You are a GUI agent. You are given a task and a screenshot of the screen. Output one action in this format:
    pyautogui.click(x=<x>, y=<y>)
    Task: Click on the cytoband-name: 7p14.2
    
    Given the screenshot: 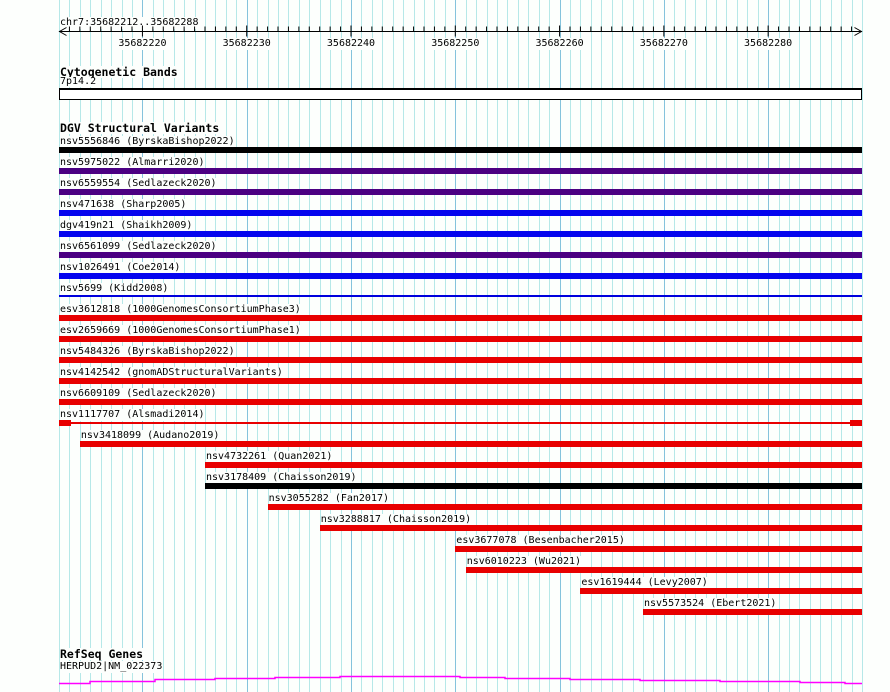 What is the action you would take?
    pyautogui.click(x=78, y=81)
    